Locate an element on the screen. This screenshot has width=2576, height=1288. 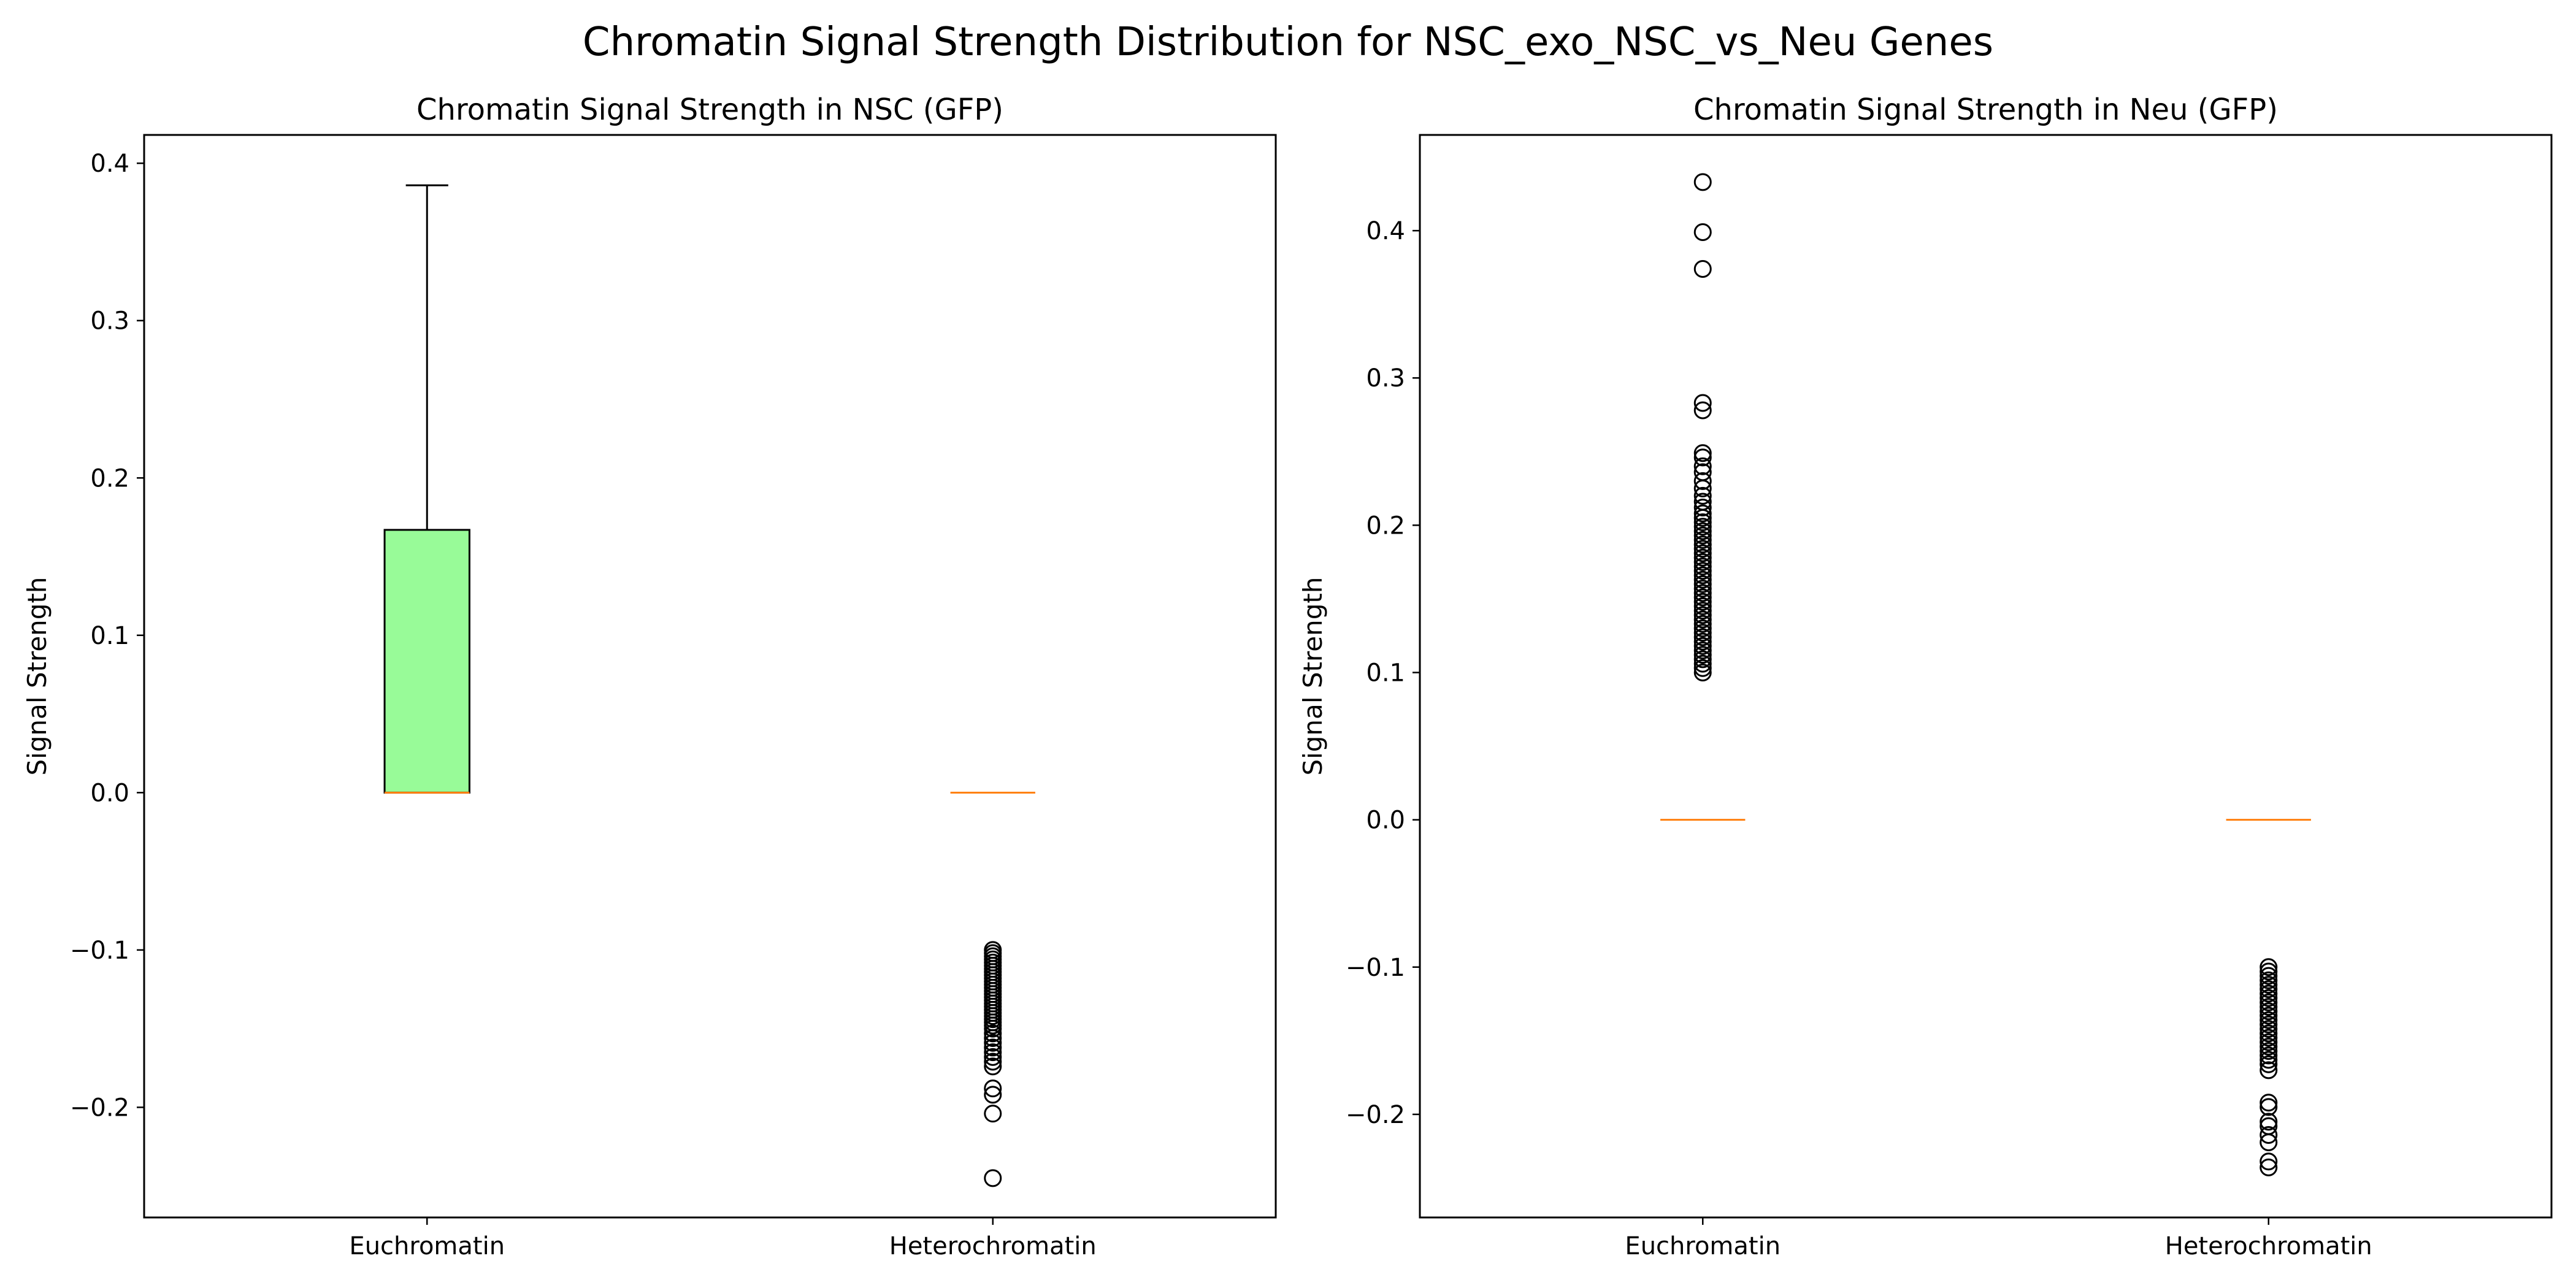
y-tick-label: 0.0 is located at coordinates (1385, 821).